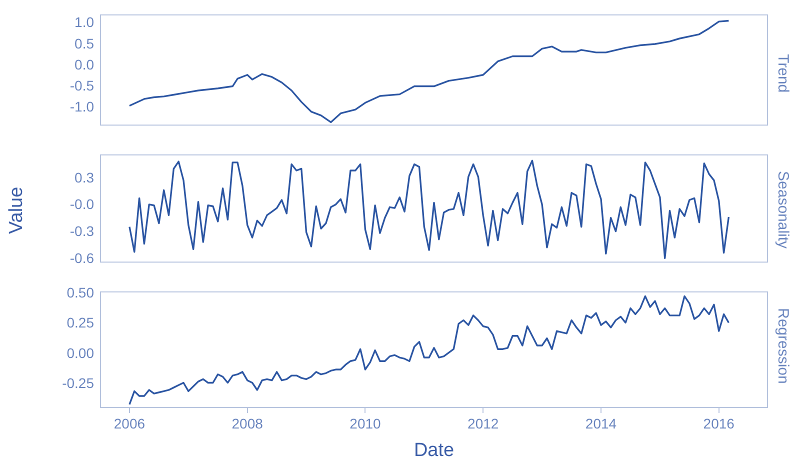 Image resolution: width=796 pixels, height=462 pixels. What do you see at coordinates (130, 423) in the screenshot?
I see `x-tick-label: 2006` at bounding box center [130, 423].